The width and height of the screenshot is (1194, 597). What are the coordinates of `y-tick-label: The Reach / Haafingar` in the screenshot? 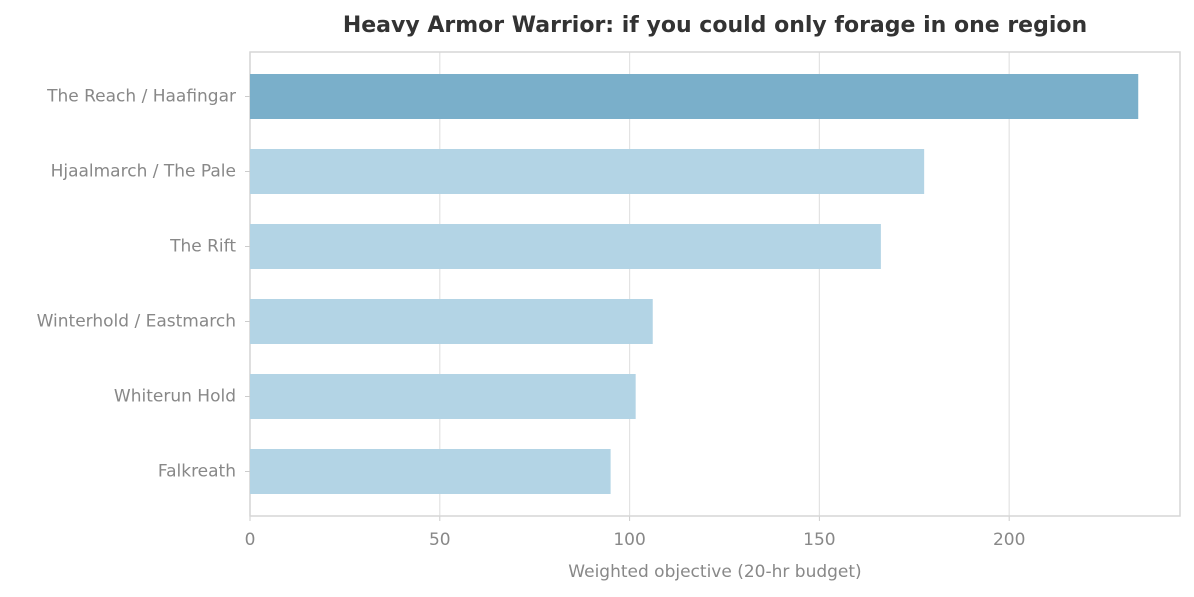 It's located at (141, 97).